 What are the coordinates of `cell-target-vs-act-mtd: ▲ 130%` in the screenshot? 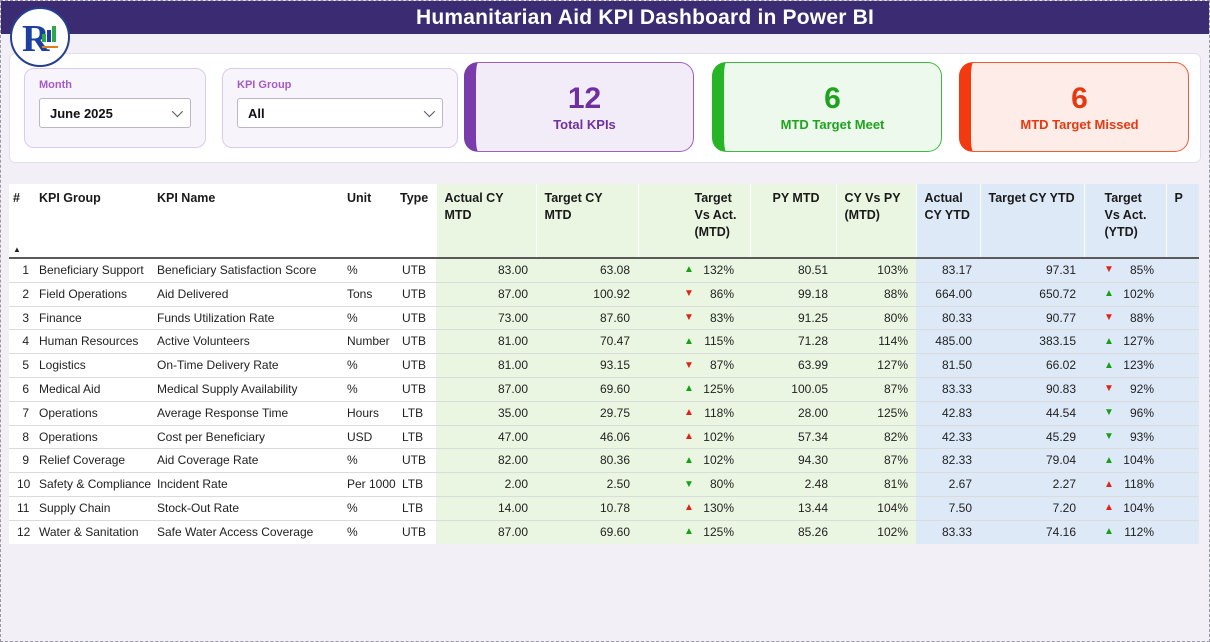 It's located at (694, 508).